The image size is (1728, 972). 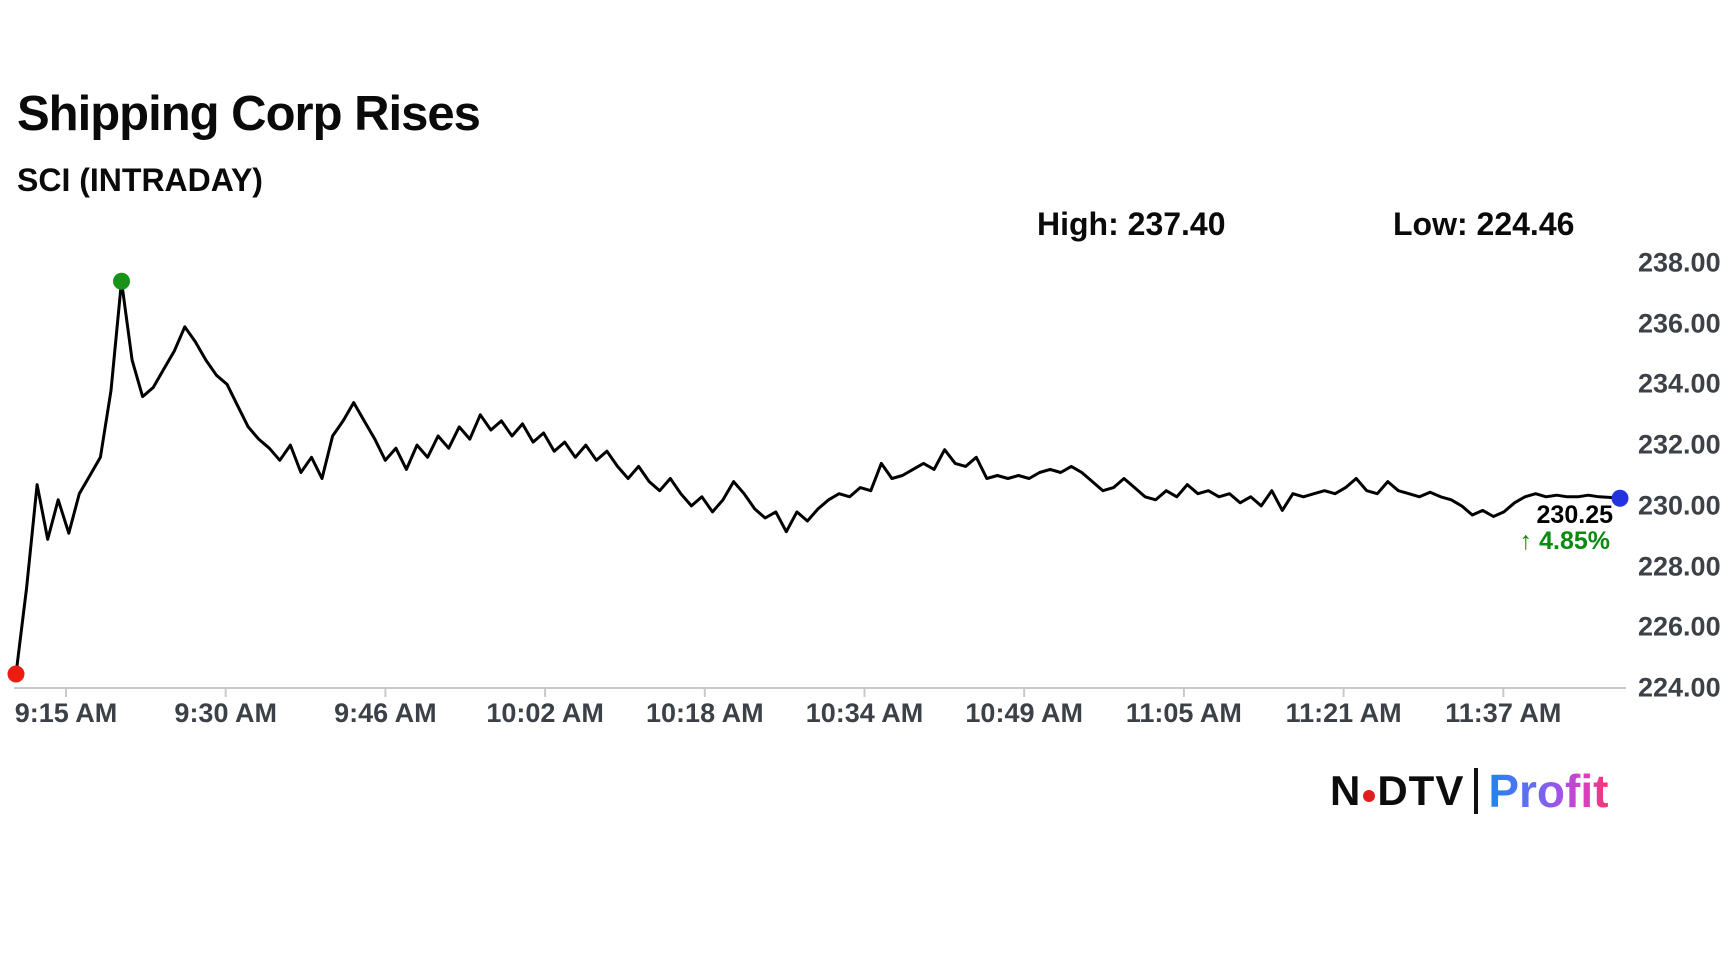 What do you see at coordinates (1548, 791) in the screenshot?
I see `profit-wordmark: Profit` at bounding box center [1548, 791].